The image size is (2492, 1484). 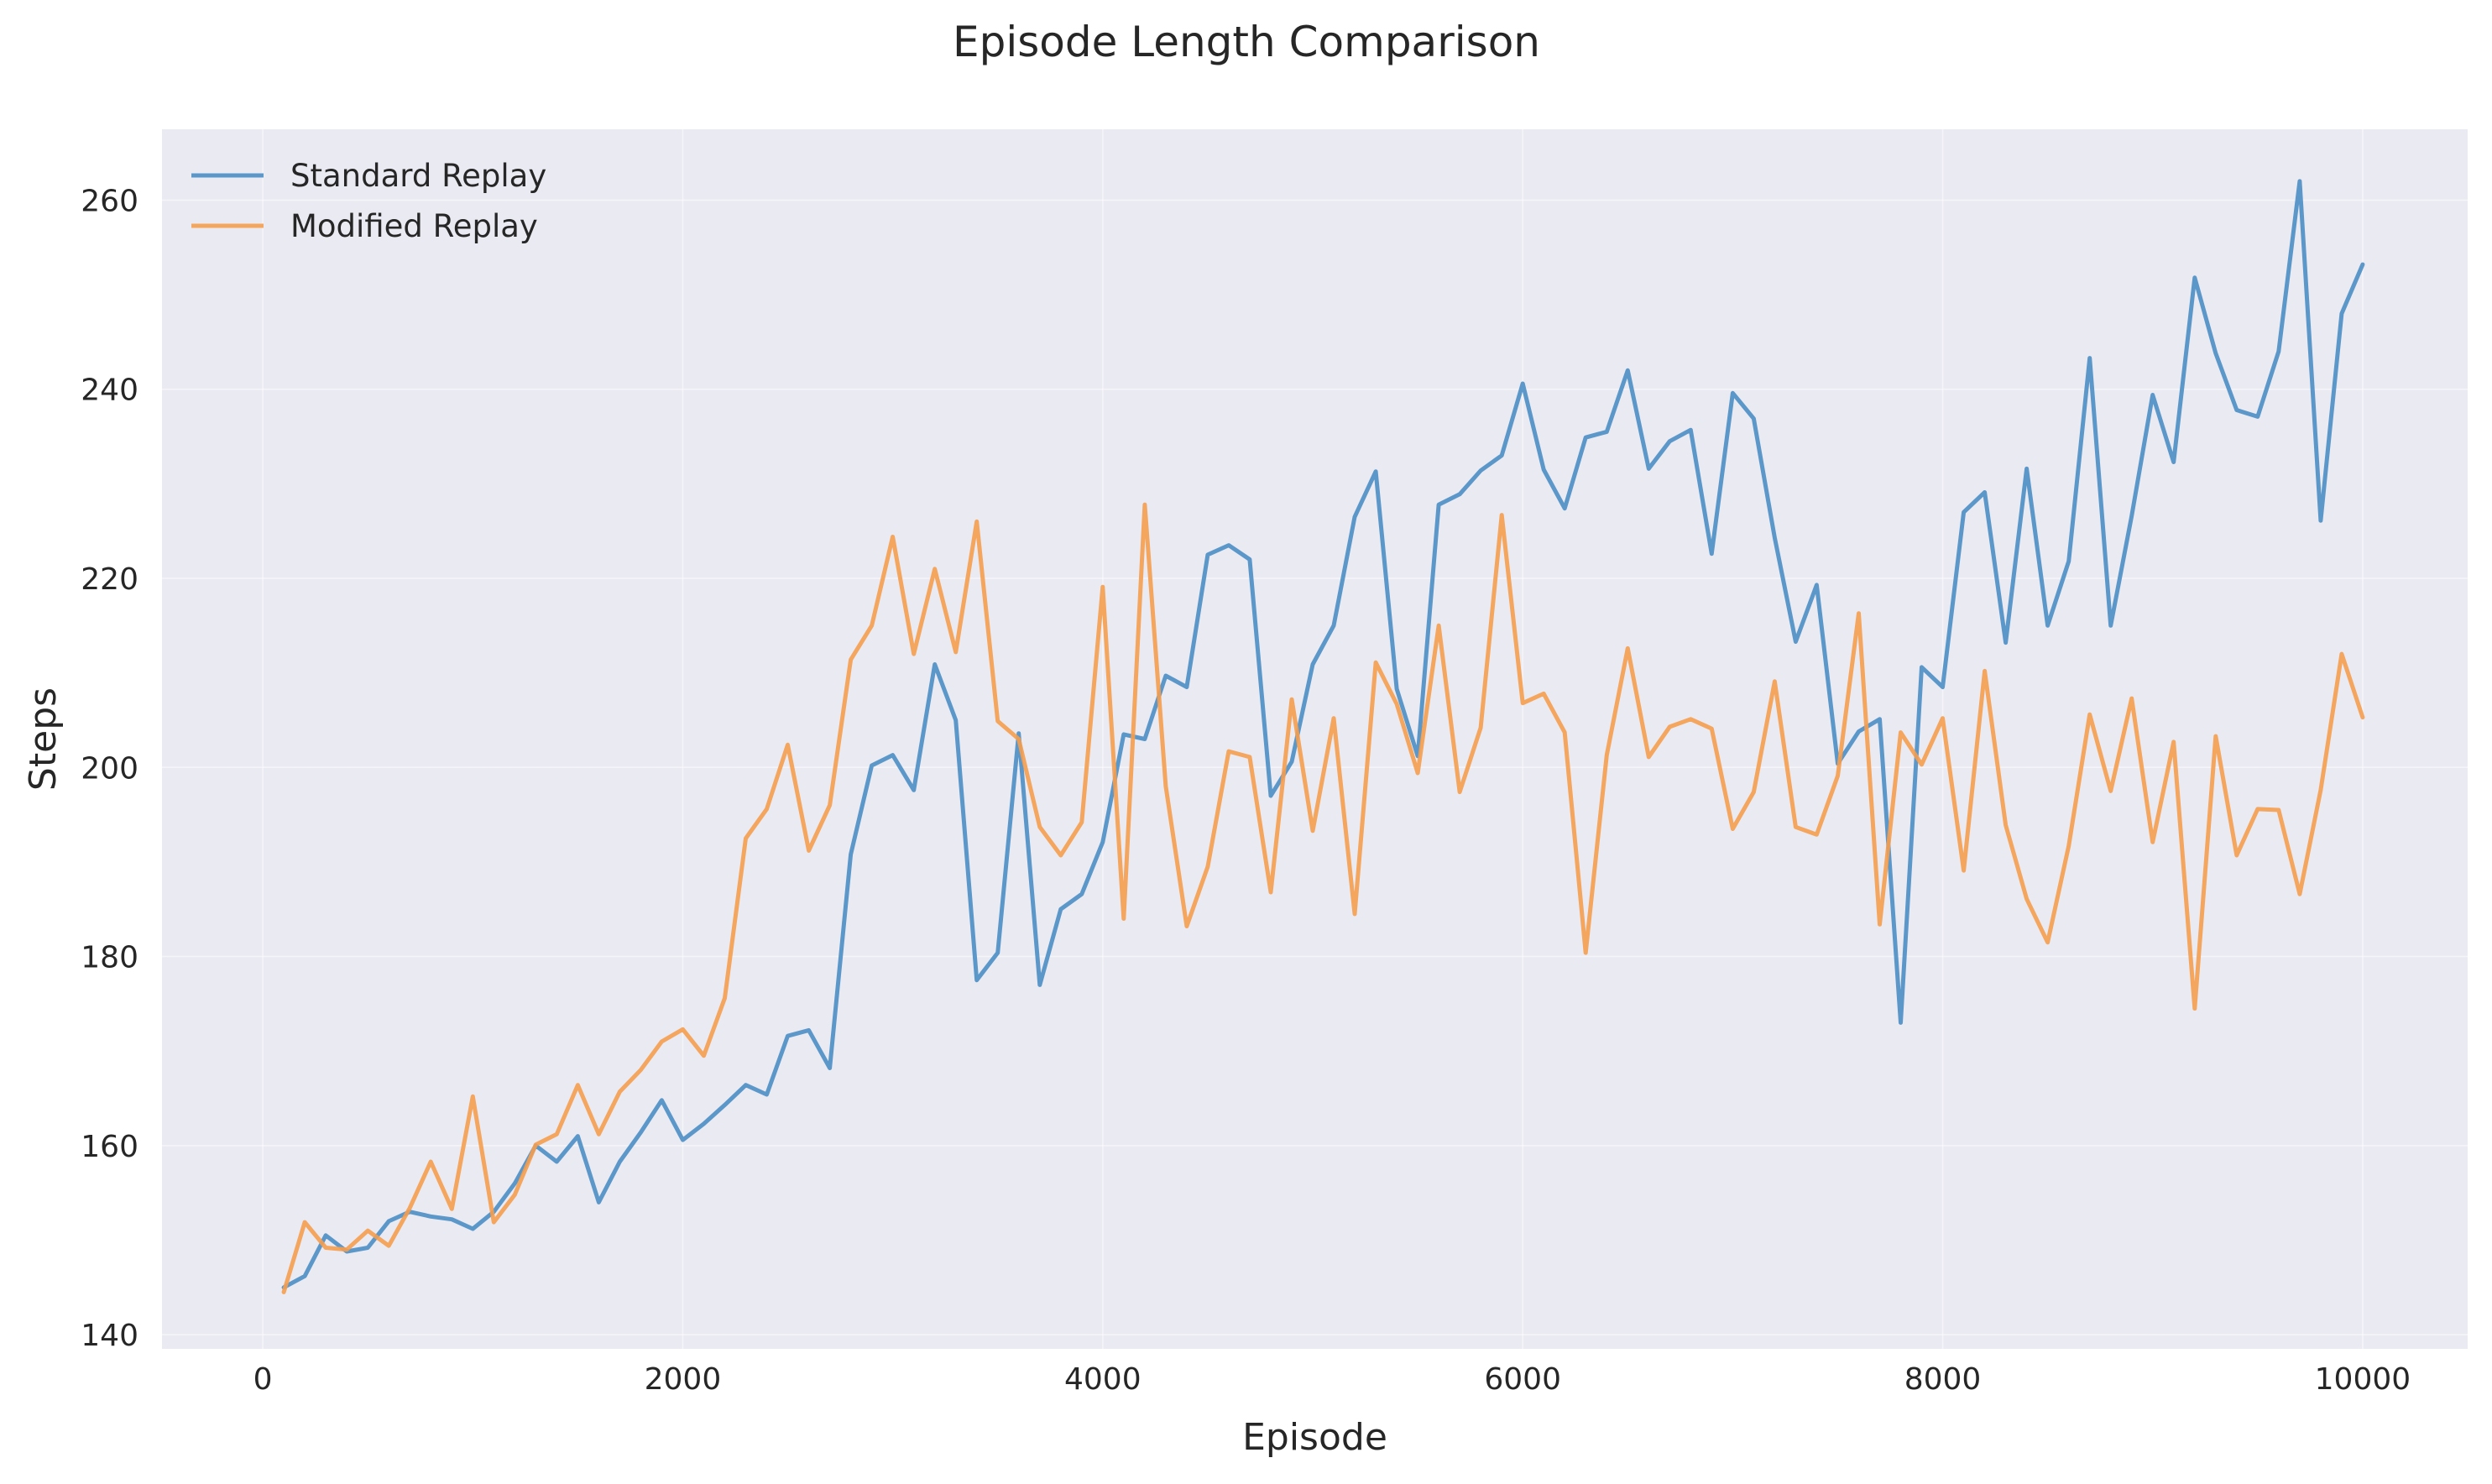 What do you see at coordinates (368, 201) in the screenshot?
I see `legend: Standard Replay Modified Replay` at bounding box center [368, 201].